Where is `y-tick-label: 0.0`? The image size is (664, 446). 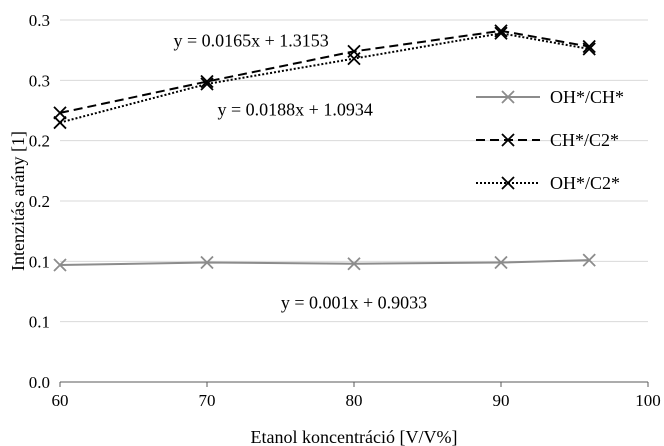
y-tick-label: 0.0 is located at coordinates (39, 382).